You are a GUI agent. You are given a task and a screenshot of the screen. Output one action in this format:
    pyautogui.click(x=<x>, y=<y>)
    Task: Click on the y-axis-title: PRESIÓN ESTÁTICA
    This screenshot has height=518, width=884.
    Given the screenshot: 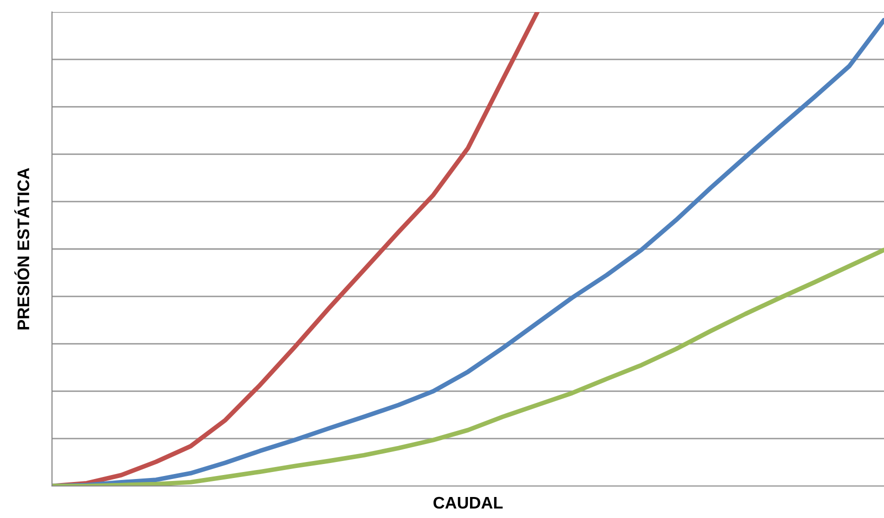 What is the action you would take?
    pyautogui.click(x=22, y=249)
    